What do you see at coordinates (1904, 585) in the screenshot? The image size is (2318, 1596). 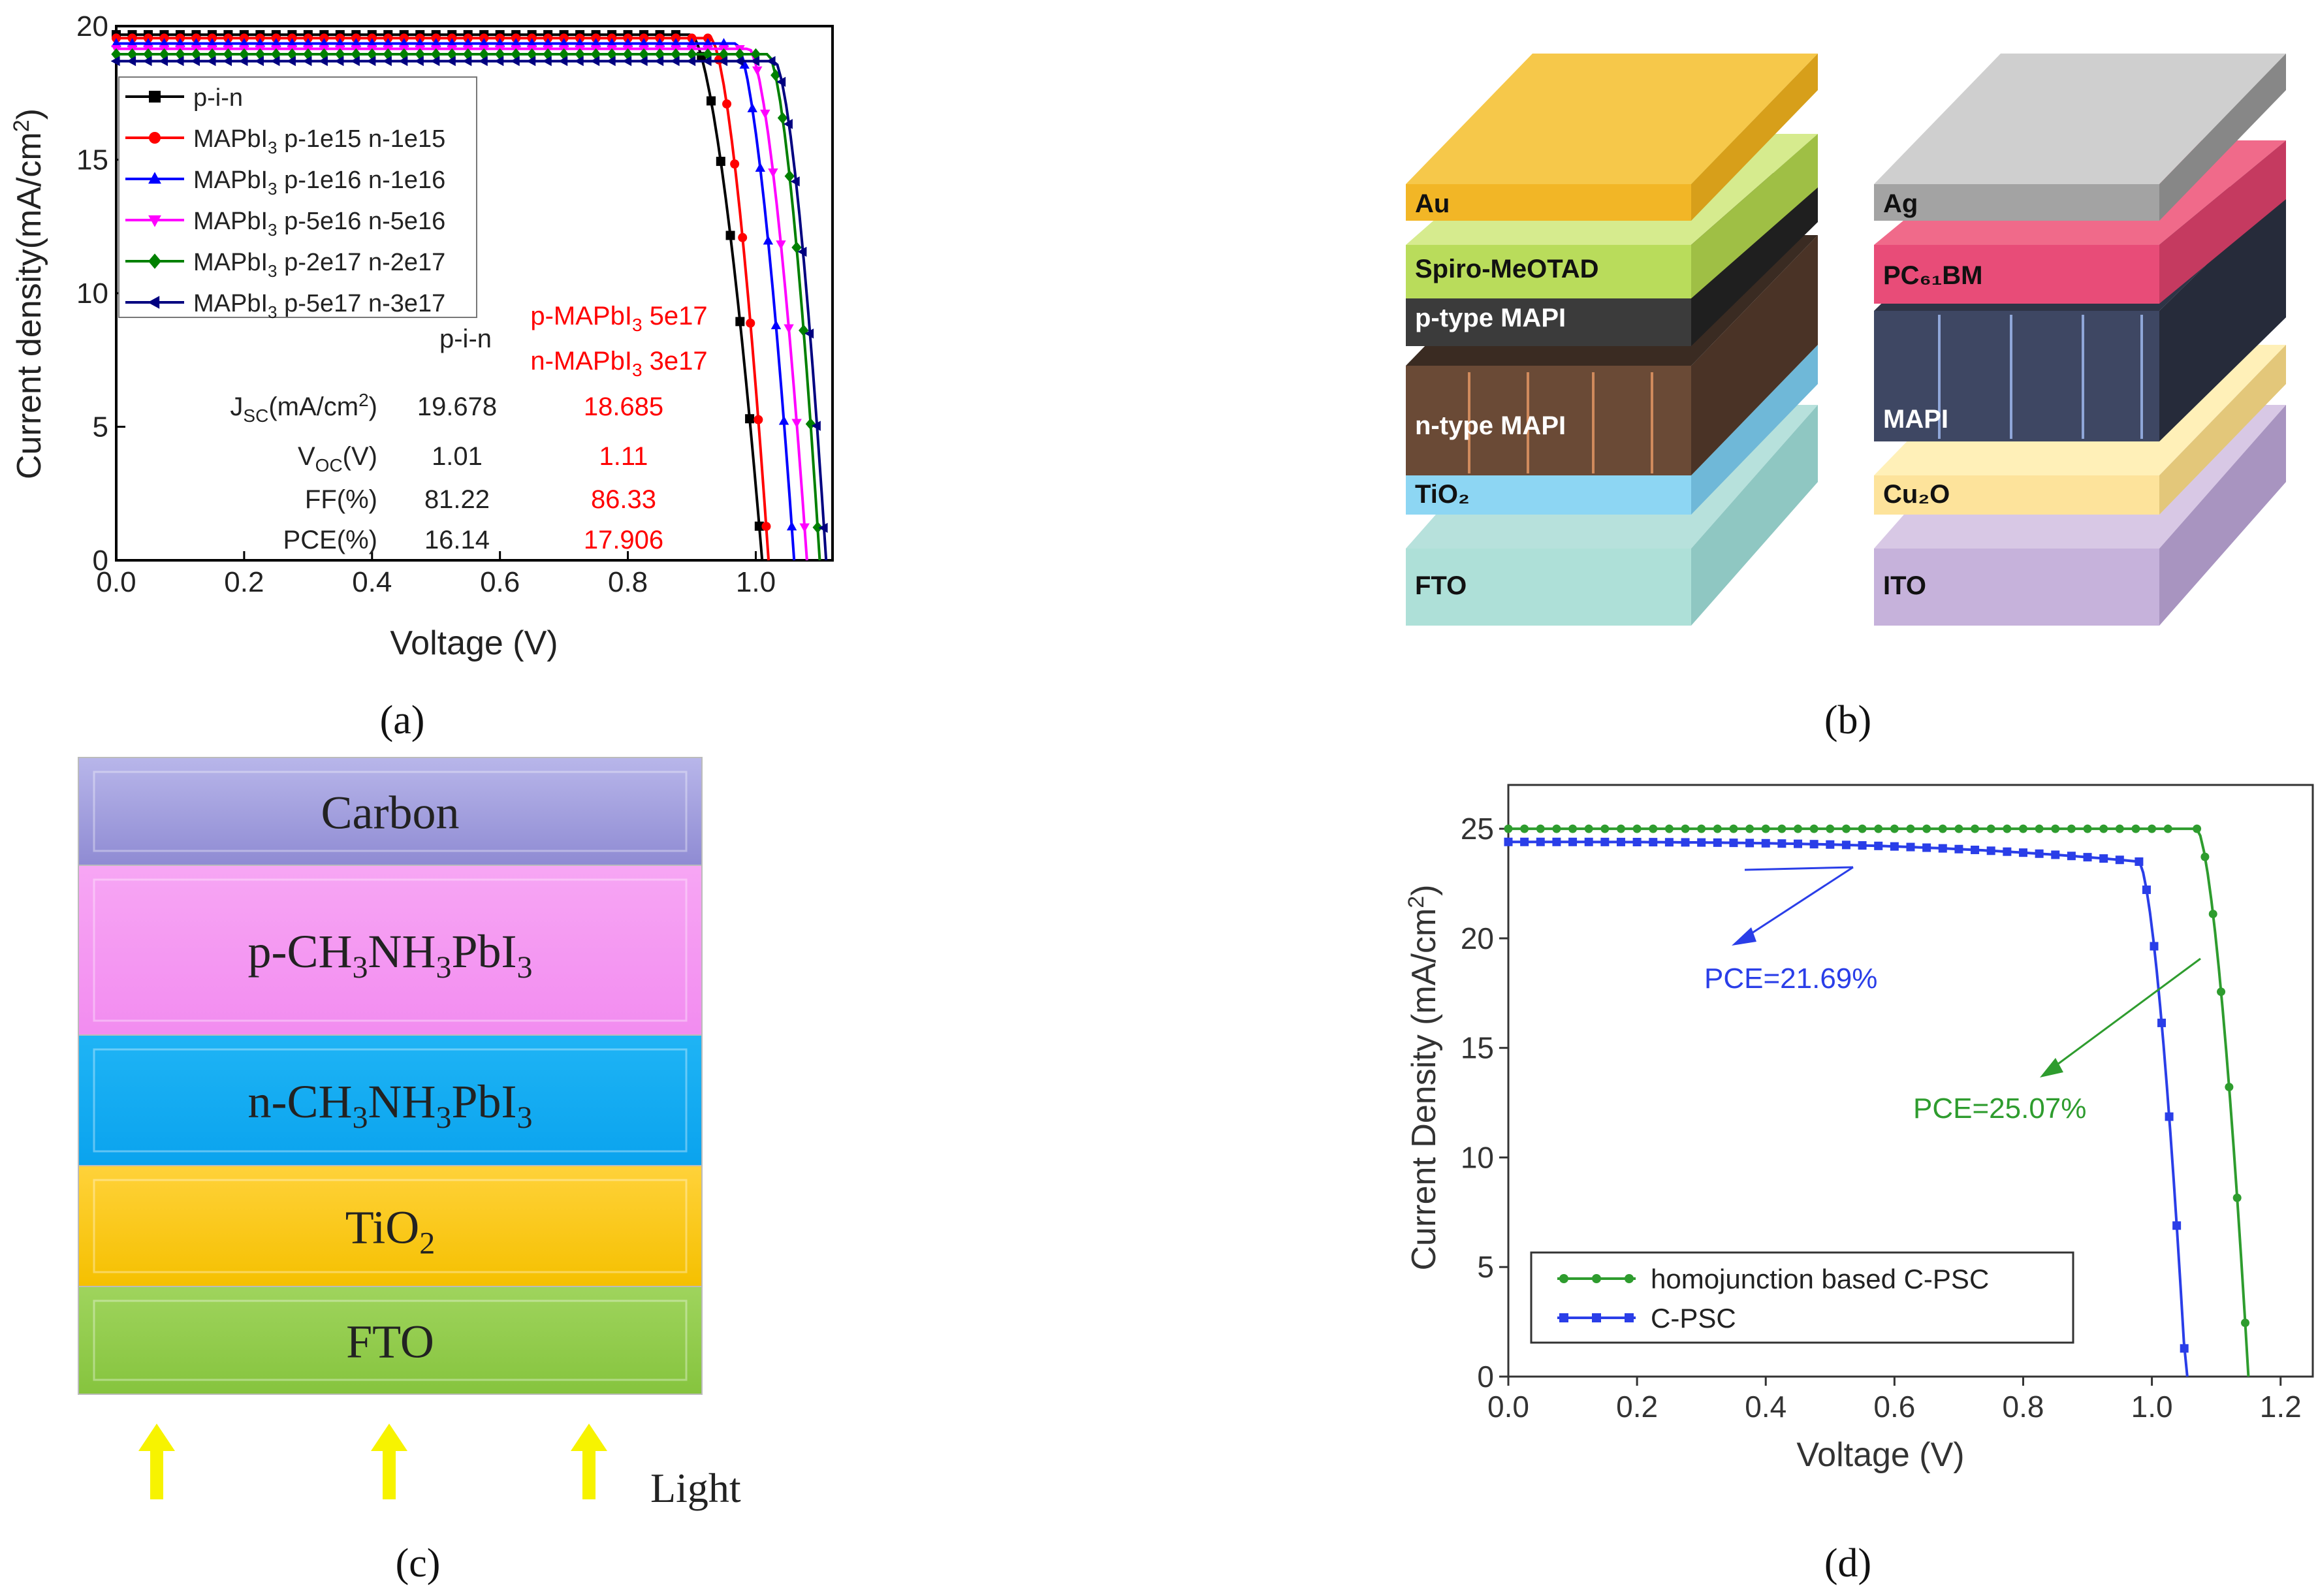 I see `layer-label-right: ITO` at bounding box center [1904, 585].